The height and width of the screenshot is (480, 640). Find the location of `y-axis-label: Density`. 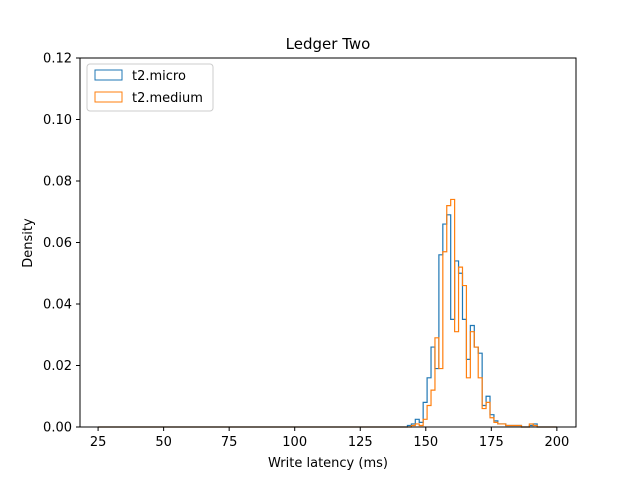

y-axis-label: Density is located at coordinates (28, 243).